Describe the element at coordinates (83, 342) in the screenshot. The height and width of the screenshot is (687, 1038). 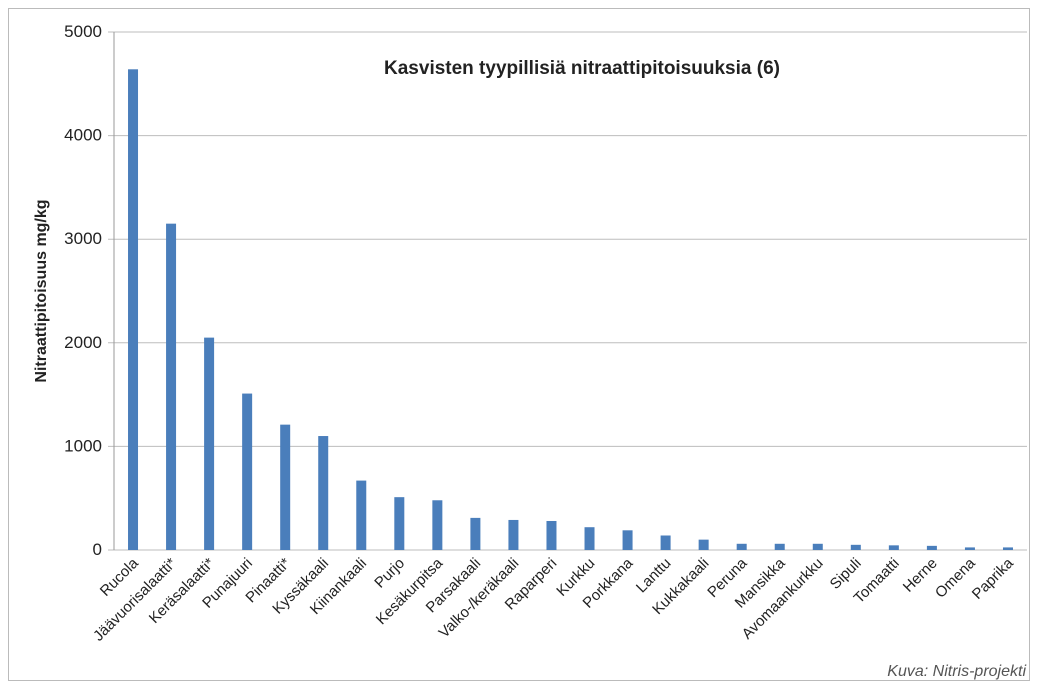
I see `y-tick-label: 2000` at that location.